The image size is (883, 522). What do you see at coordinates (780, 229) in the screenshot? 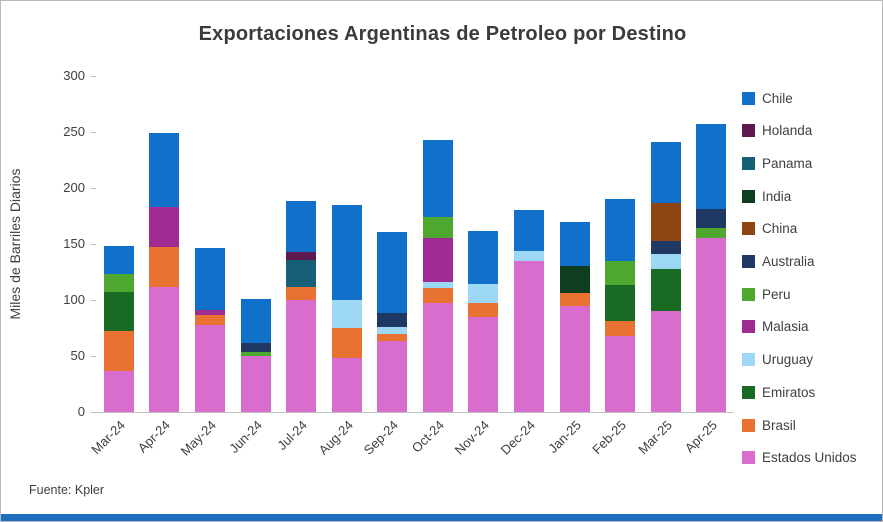
I see `legend-label: China` at bounding box center [780, 229].